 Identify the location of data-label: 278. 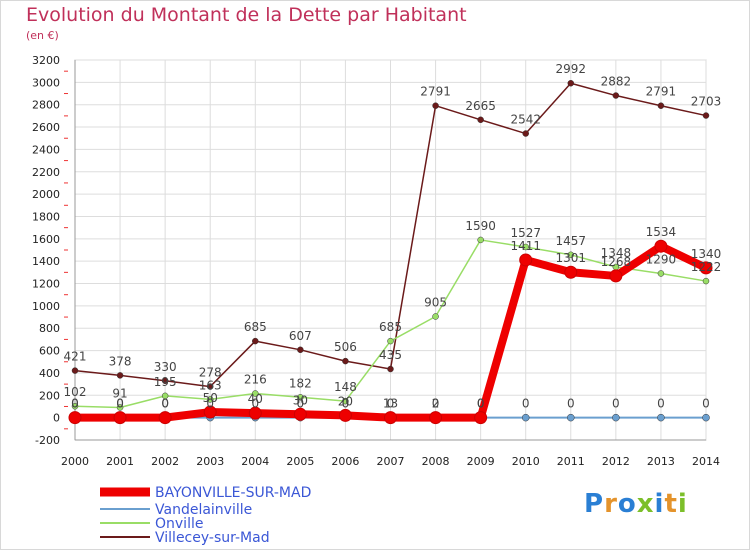
(210, 373).